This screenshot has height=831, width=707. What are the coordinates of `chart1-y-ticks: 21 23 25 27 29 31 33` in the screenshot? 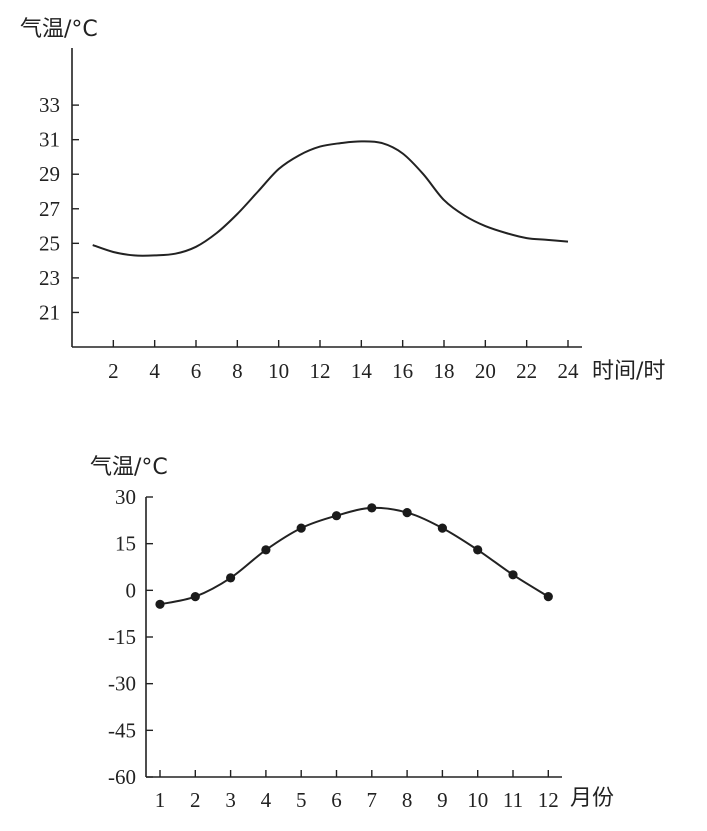 It's located at (59, 208).